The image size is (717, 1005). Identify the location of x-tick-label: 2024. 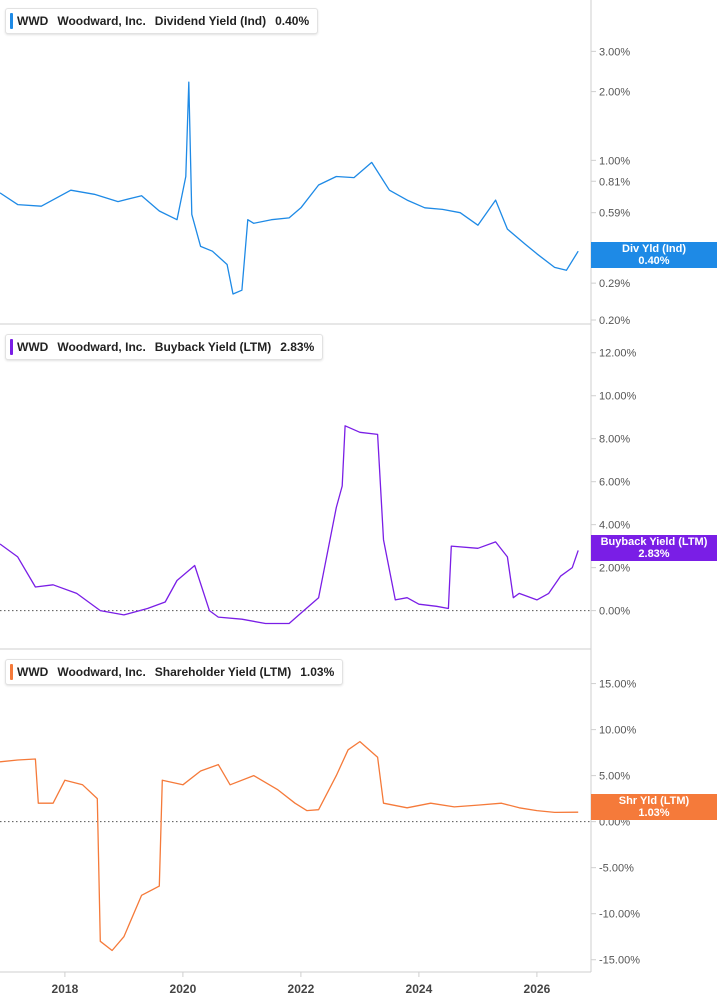
(419, 989).